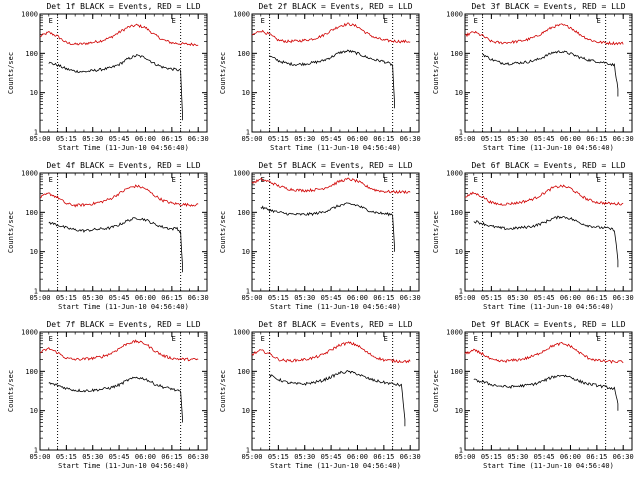 This screenshot has width=640, height=480. I want to click on chart-title: Det 8f BLACK = Events, RED = LLD, so click(335, 324).